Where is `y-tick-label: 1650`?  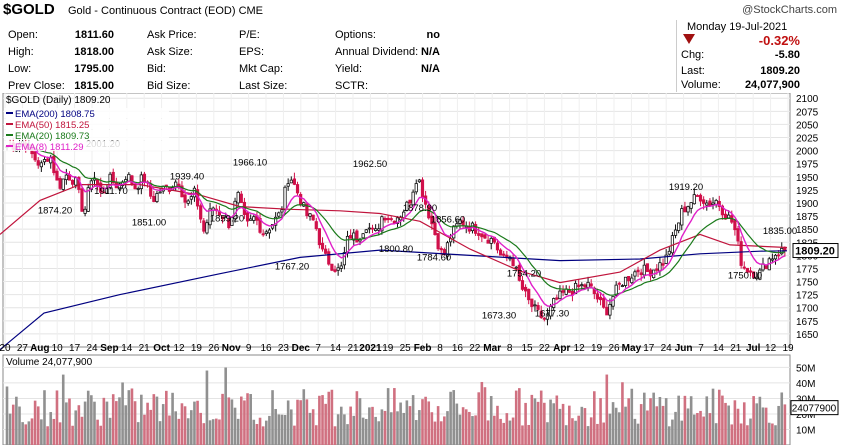 y-tick-label: 1650 is located at coordinates (807, 335).